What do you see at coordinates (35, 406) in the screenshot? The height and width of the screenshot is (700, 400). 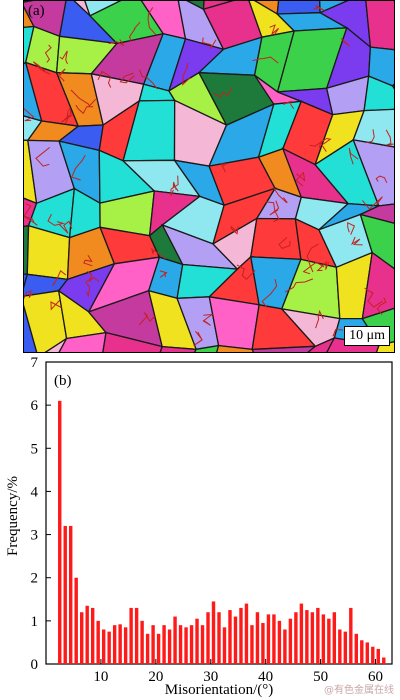 I see `y-tick-label: 6` at bounding box center [35, 406].